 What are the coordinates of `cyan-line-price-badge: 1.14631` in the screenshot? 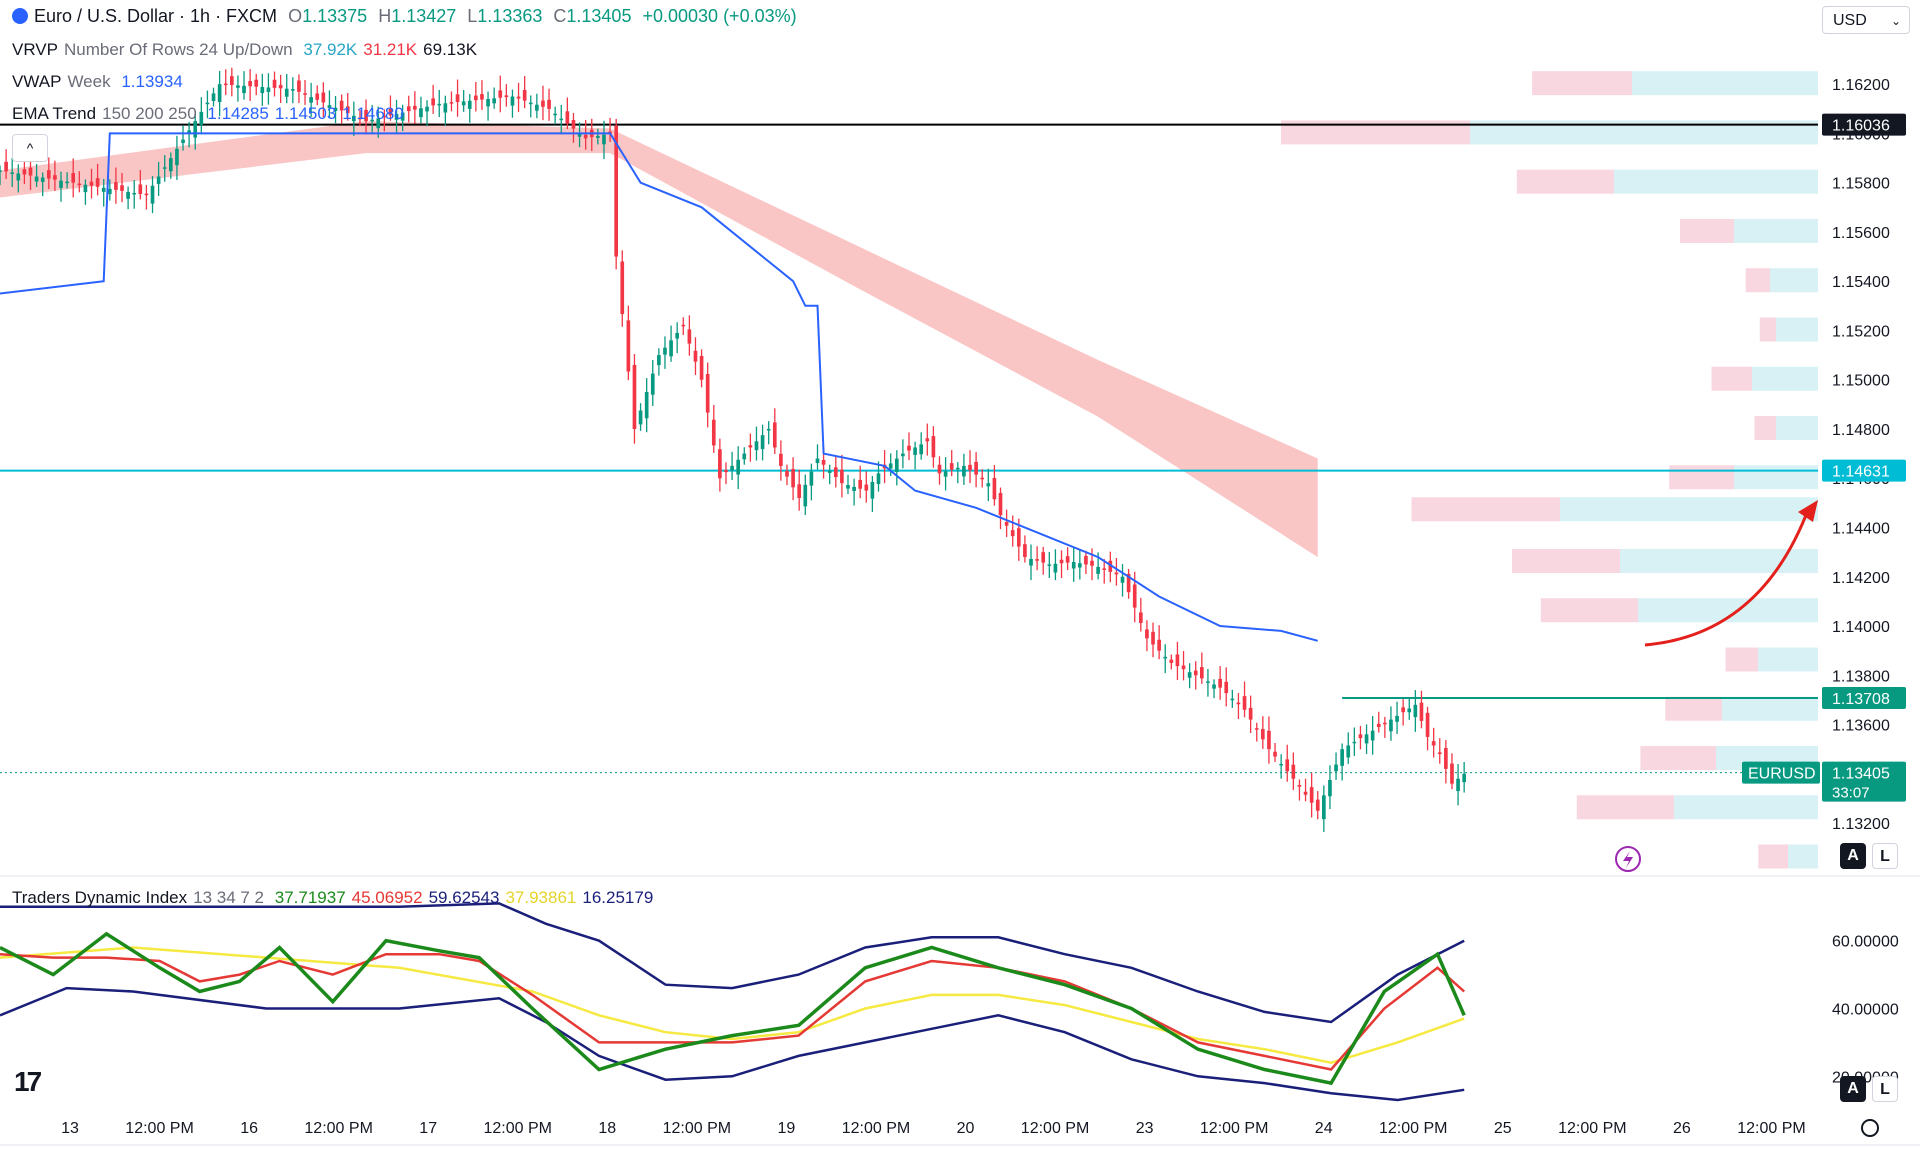 It's located at (1861, 472).